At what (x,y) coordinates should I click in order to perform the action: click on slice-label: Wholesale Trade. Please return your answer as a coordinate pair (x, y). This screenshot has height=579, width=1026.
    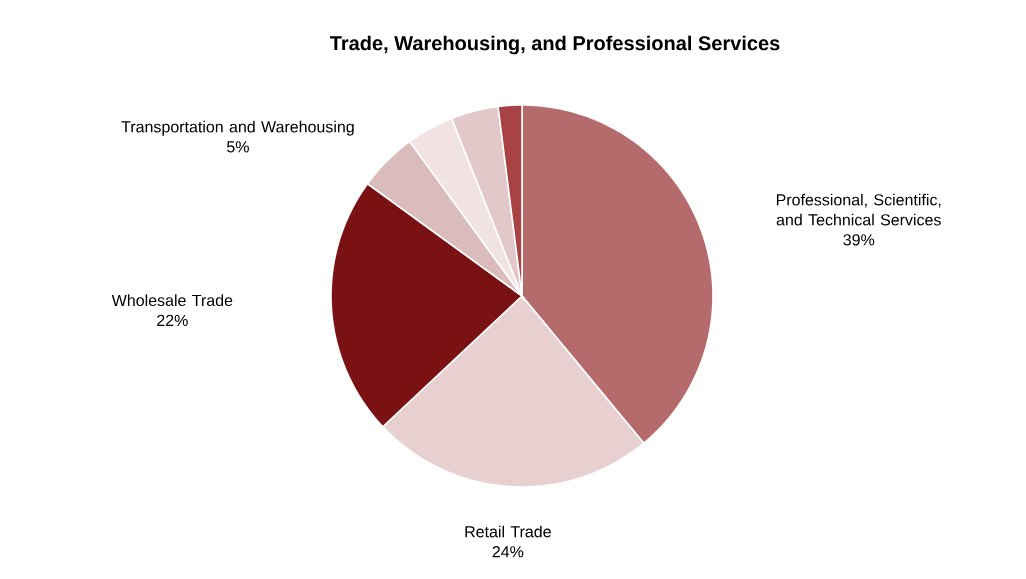
    Looking at the image, I should click on (172, 300).